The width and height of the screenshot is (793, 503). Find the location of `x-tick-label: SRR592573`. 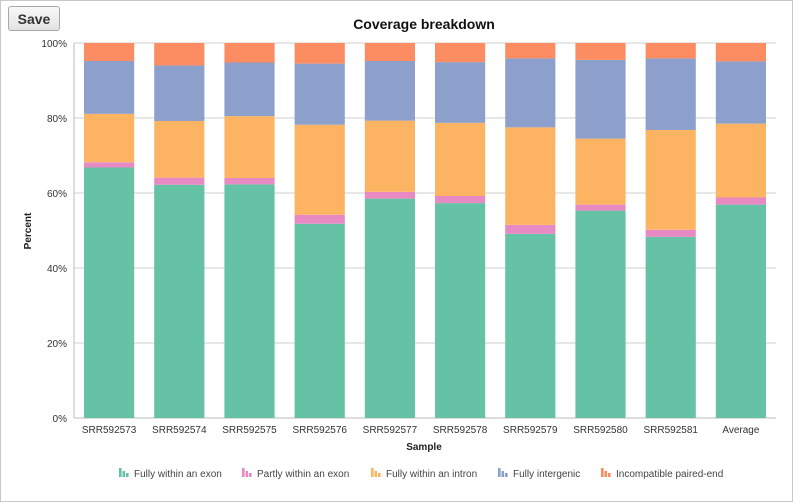

x-tick-label: SRR592573 is located at coordinates (109, 430).